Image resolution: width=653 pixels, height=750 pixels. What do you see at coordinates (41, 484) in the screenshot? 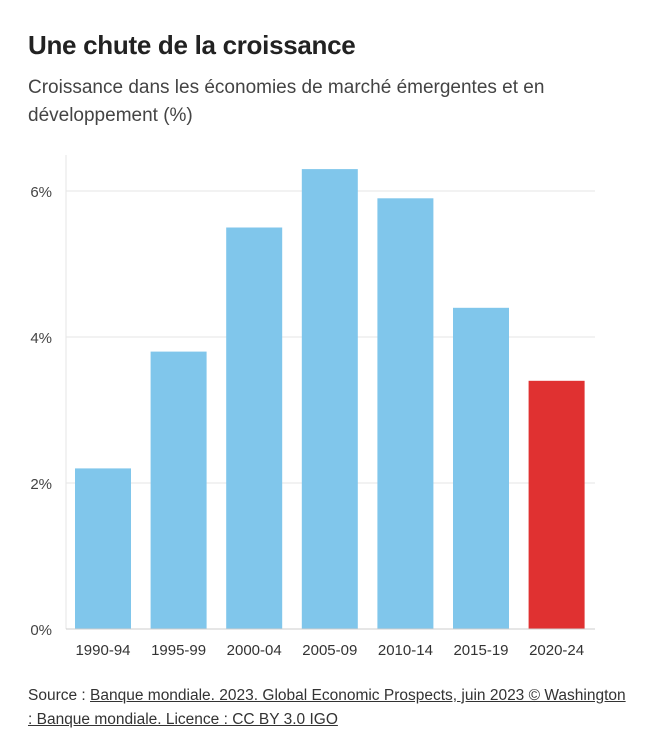
I see `y-tick-label: 2%` at bounding box center [41, 484].